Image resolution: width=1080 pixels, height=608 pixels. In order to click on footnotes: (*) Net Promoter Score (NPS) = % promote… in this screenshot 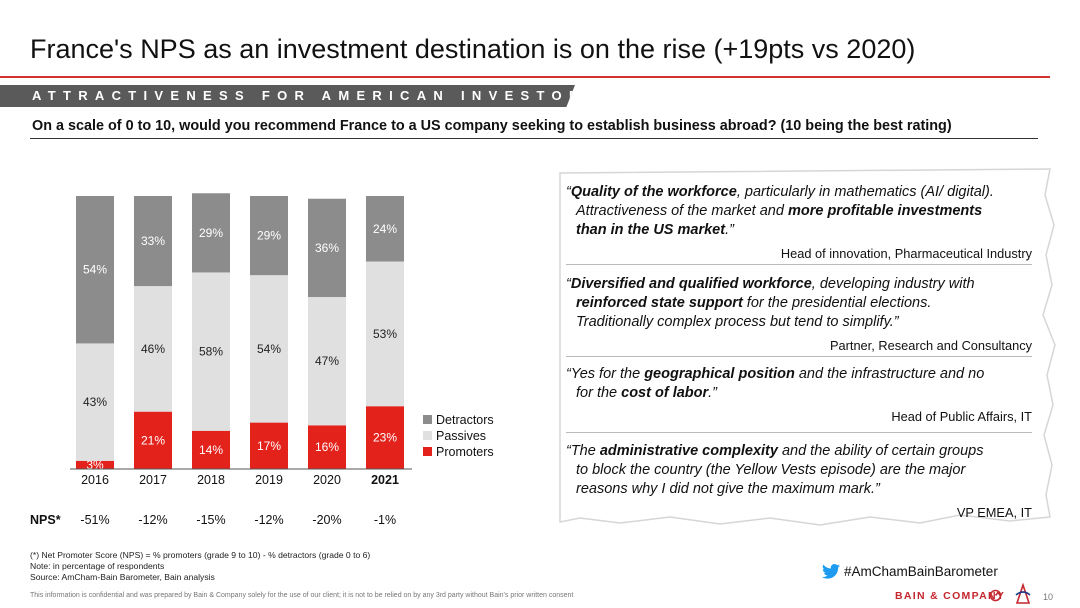, I will do `click(200, 566)`.